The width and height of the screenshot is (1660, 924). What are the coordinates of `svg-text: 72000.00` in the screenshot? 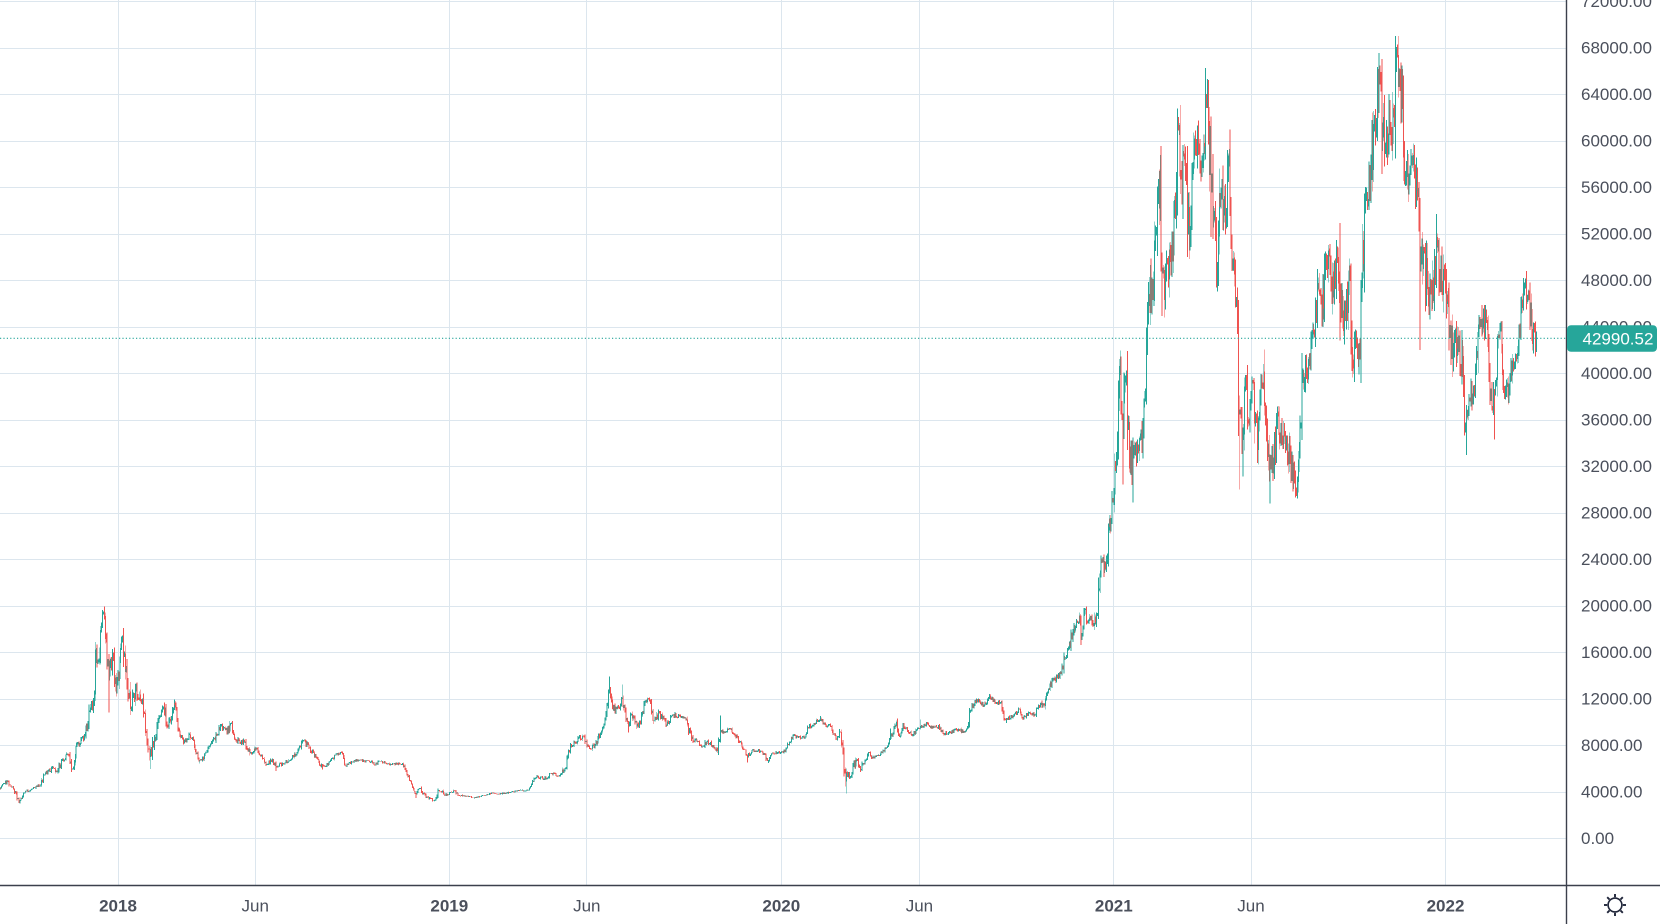 It's located at (1616, 5).